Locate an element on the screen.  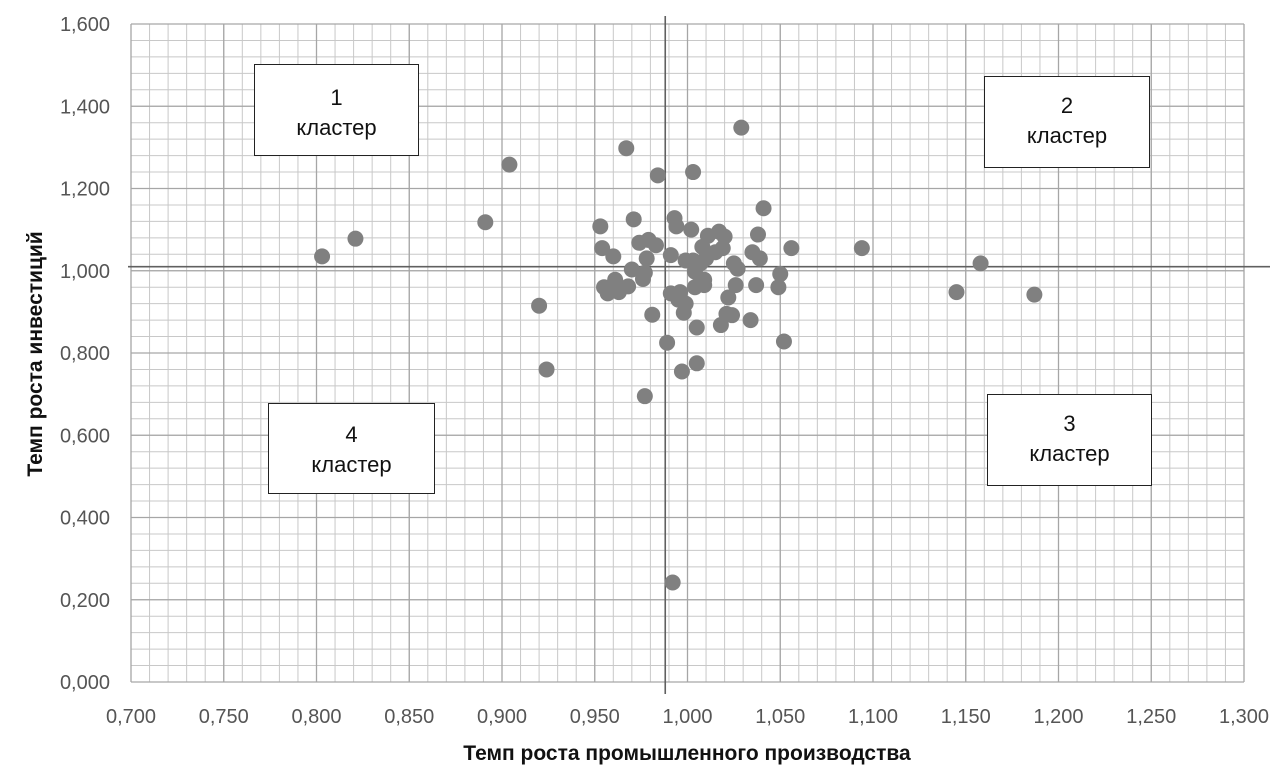
cluster-2-text: кластер is located at coordinates (1067, 135).